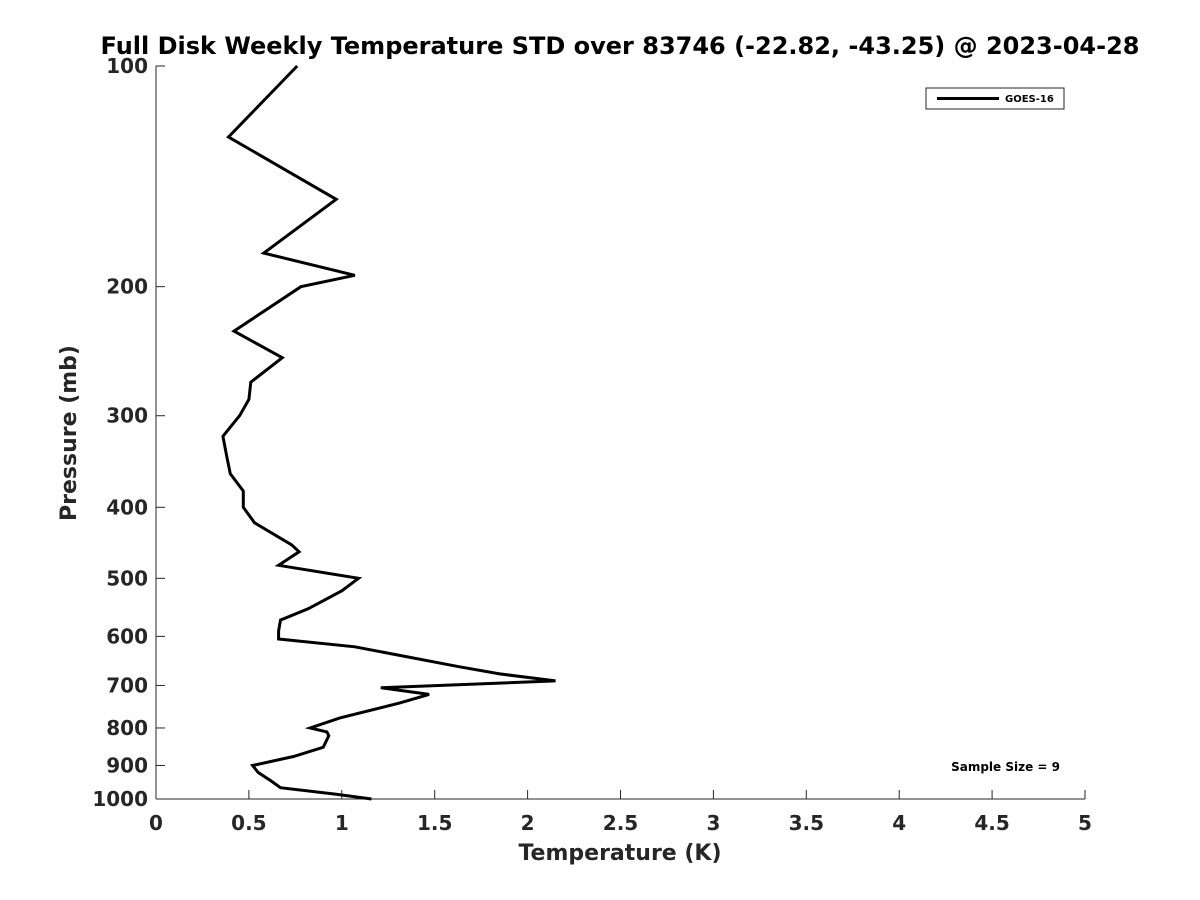 This screenshot has height=900, width=1200. What do you see at coordinates (127, 636) in the screenshot?
I see `y-tick-label: 600` at bounding box center [127, 636].